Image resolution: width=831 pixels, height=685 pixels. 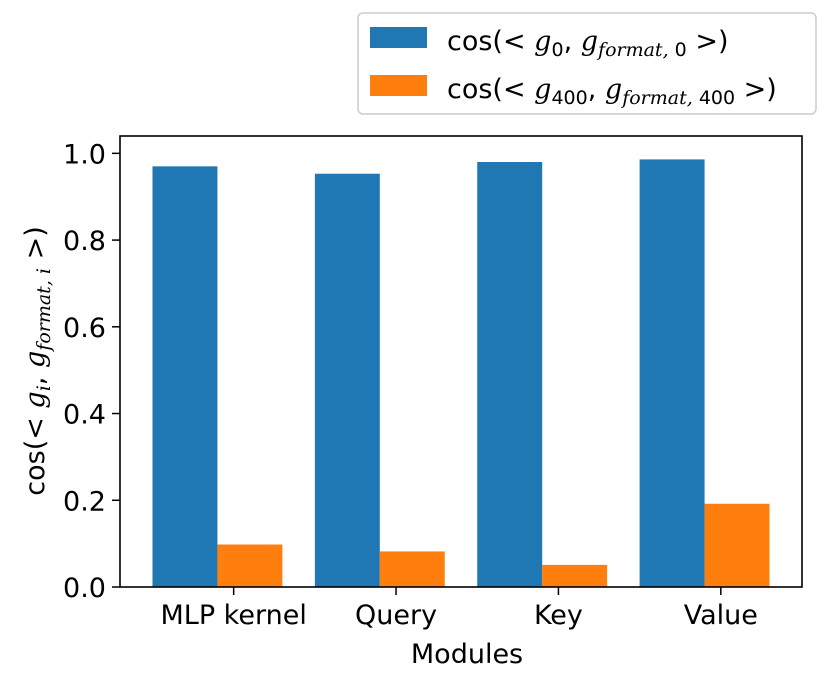 What do you see at coordinates (84, 501) in the screenshot?
I see `y-tick-label: 0.2` at bounding box center [84, 501].